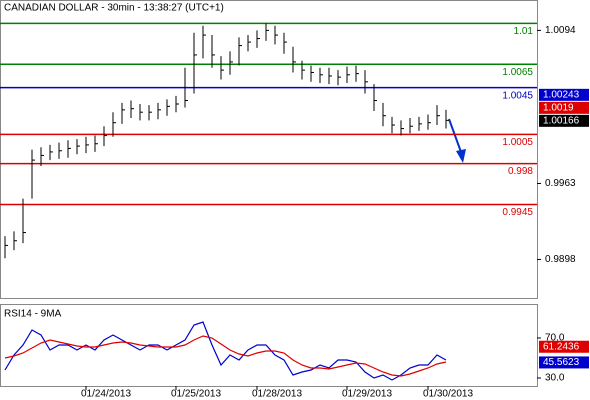 The height and width of the screenshot is (400, 590). What do you see at coordinates (560, 183) in the screenshot?
I see `y-tick-label: 0.9963` at bounding box center [560, 183].